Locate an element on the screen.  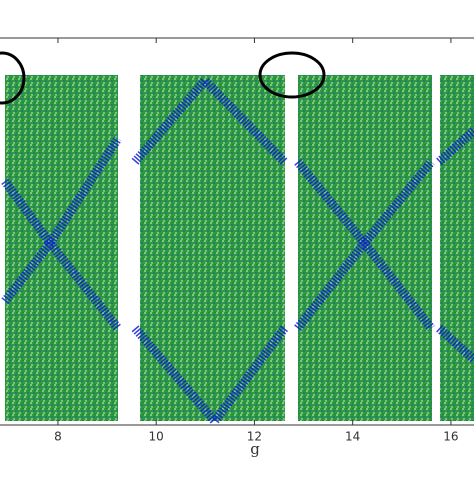
point-cloud is located at coordinates (457, 248).